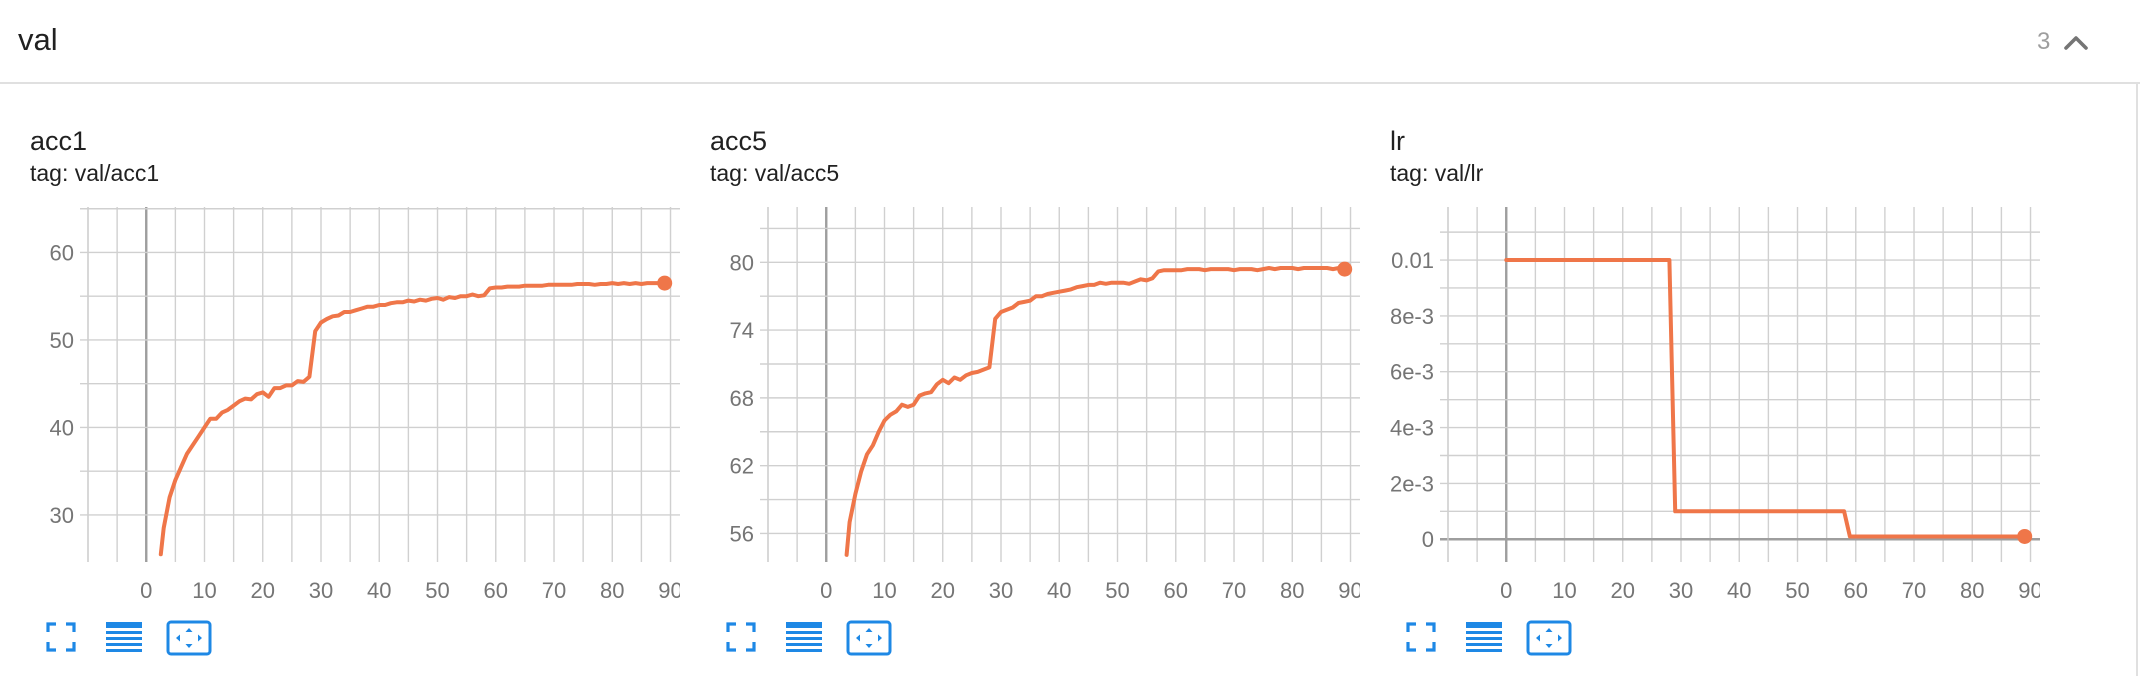  What do you see at coordinates (739, 141) in the screenshot?
I see `card-title: acc5` at bounding box center [739, 141].